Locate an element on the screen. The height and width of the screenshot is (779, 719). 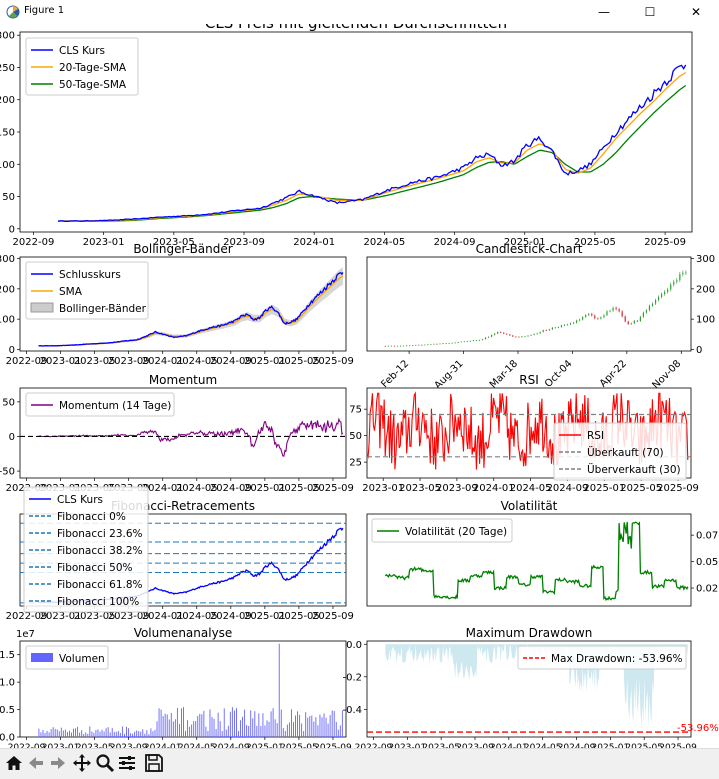
volume-xtick-label: 2025-01 is located at coordinates (265, 745).